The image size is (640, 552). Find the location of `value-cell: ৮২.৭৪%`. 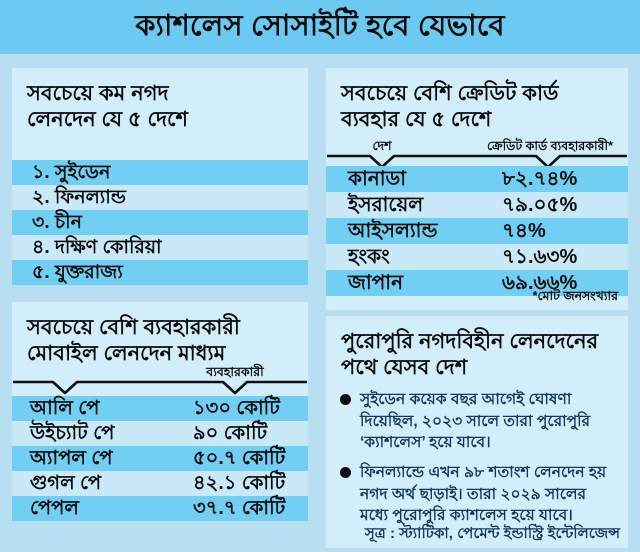

value-cell: ৮২.৭৪% is located at coordinates (540, 179).